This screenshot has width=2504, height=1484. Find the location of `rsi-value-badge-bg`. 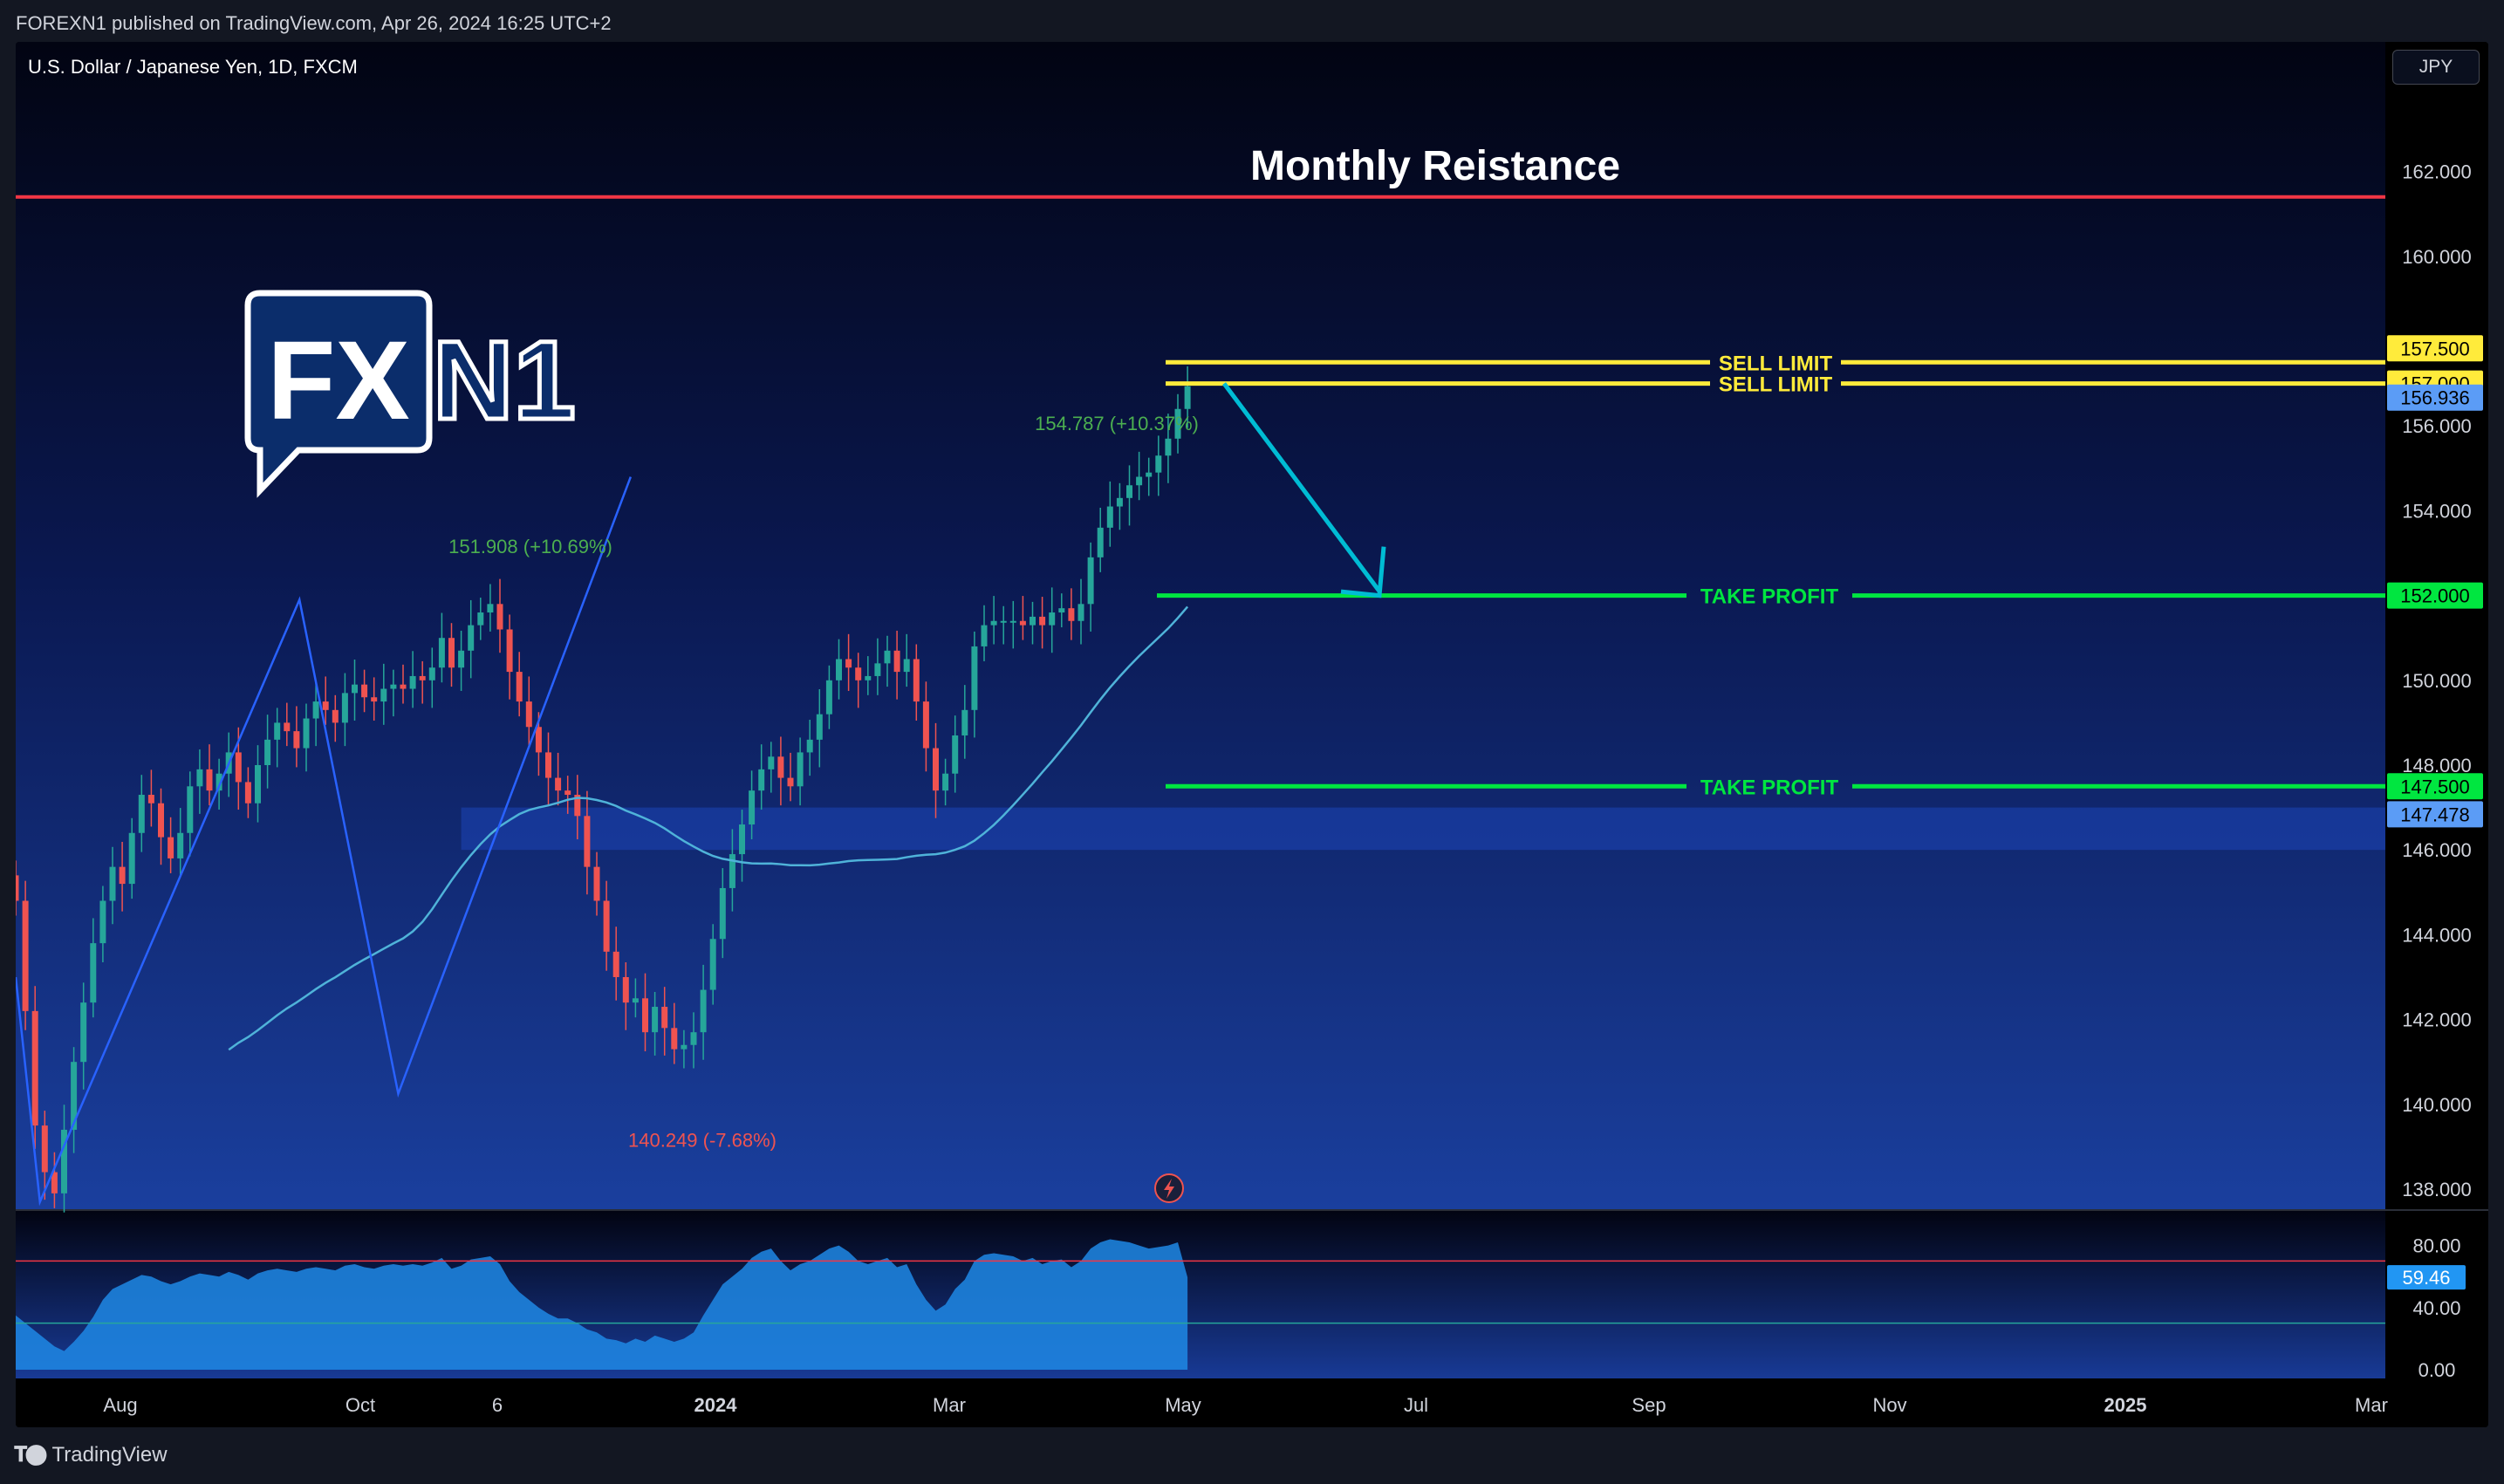

rsi-value-badge-bg is located at coordinates (2426, 1277).